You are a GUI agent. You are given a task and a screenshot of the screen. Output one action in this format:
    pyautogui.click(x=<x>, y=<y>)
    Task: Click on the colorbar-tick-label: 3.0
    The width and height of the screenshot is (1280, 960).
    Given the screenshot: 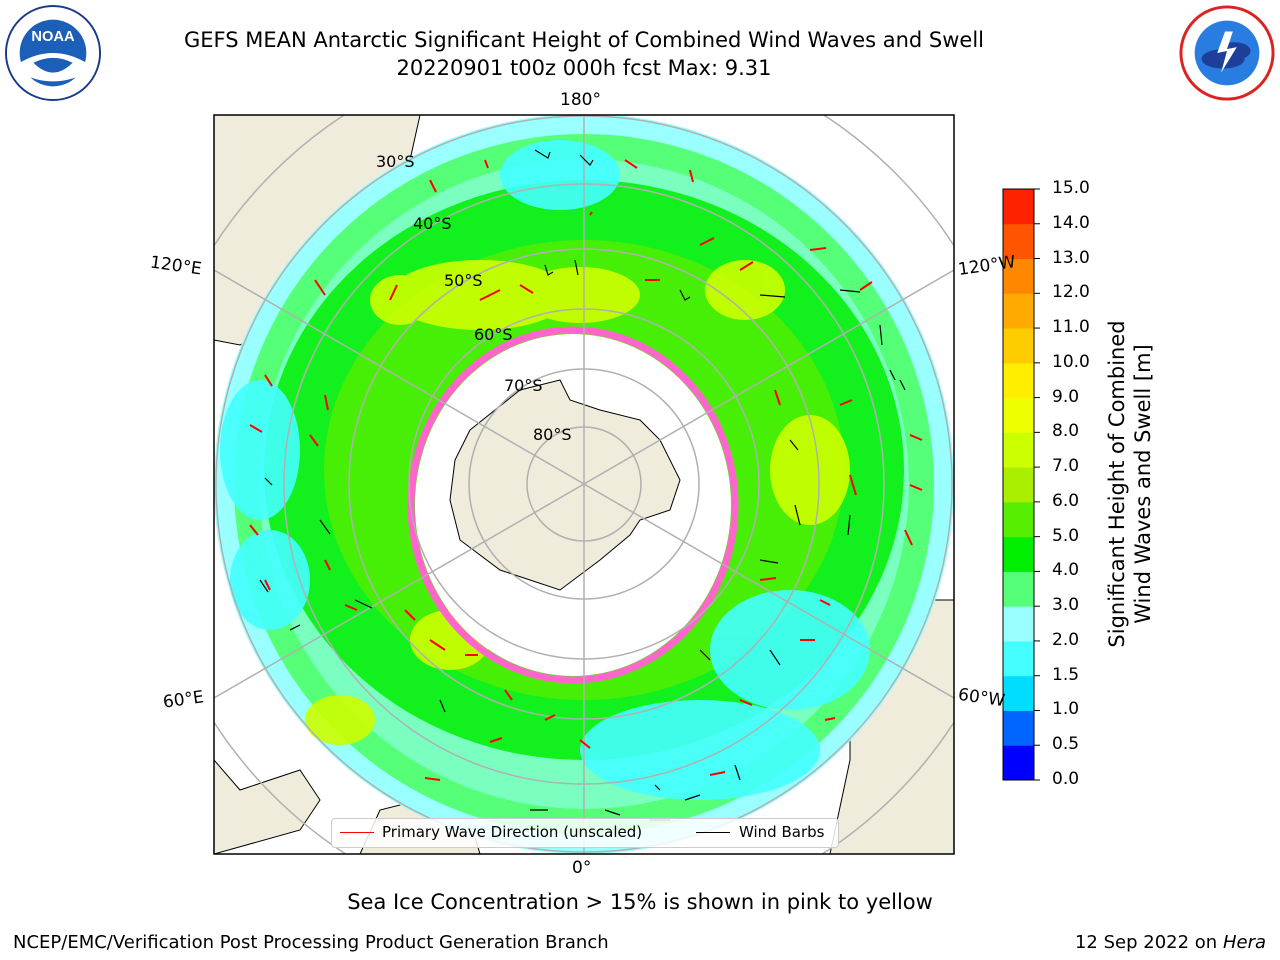 What is the action you would take?
    pyautogui.click(x=1066, y=605)
    